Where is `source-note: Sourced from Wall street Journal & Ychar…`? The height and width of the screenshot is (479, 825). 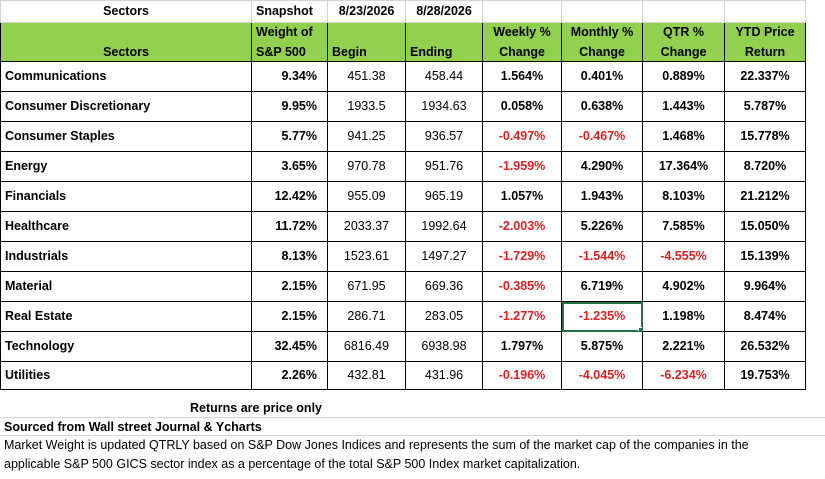
source-note: Sourced from Wall street Journal & Ychar… is located at coordinates (412, 427).